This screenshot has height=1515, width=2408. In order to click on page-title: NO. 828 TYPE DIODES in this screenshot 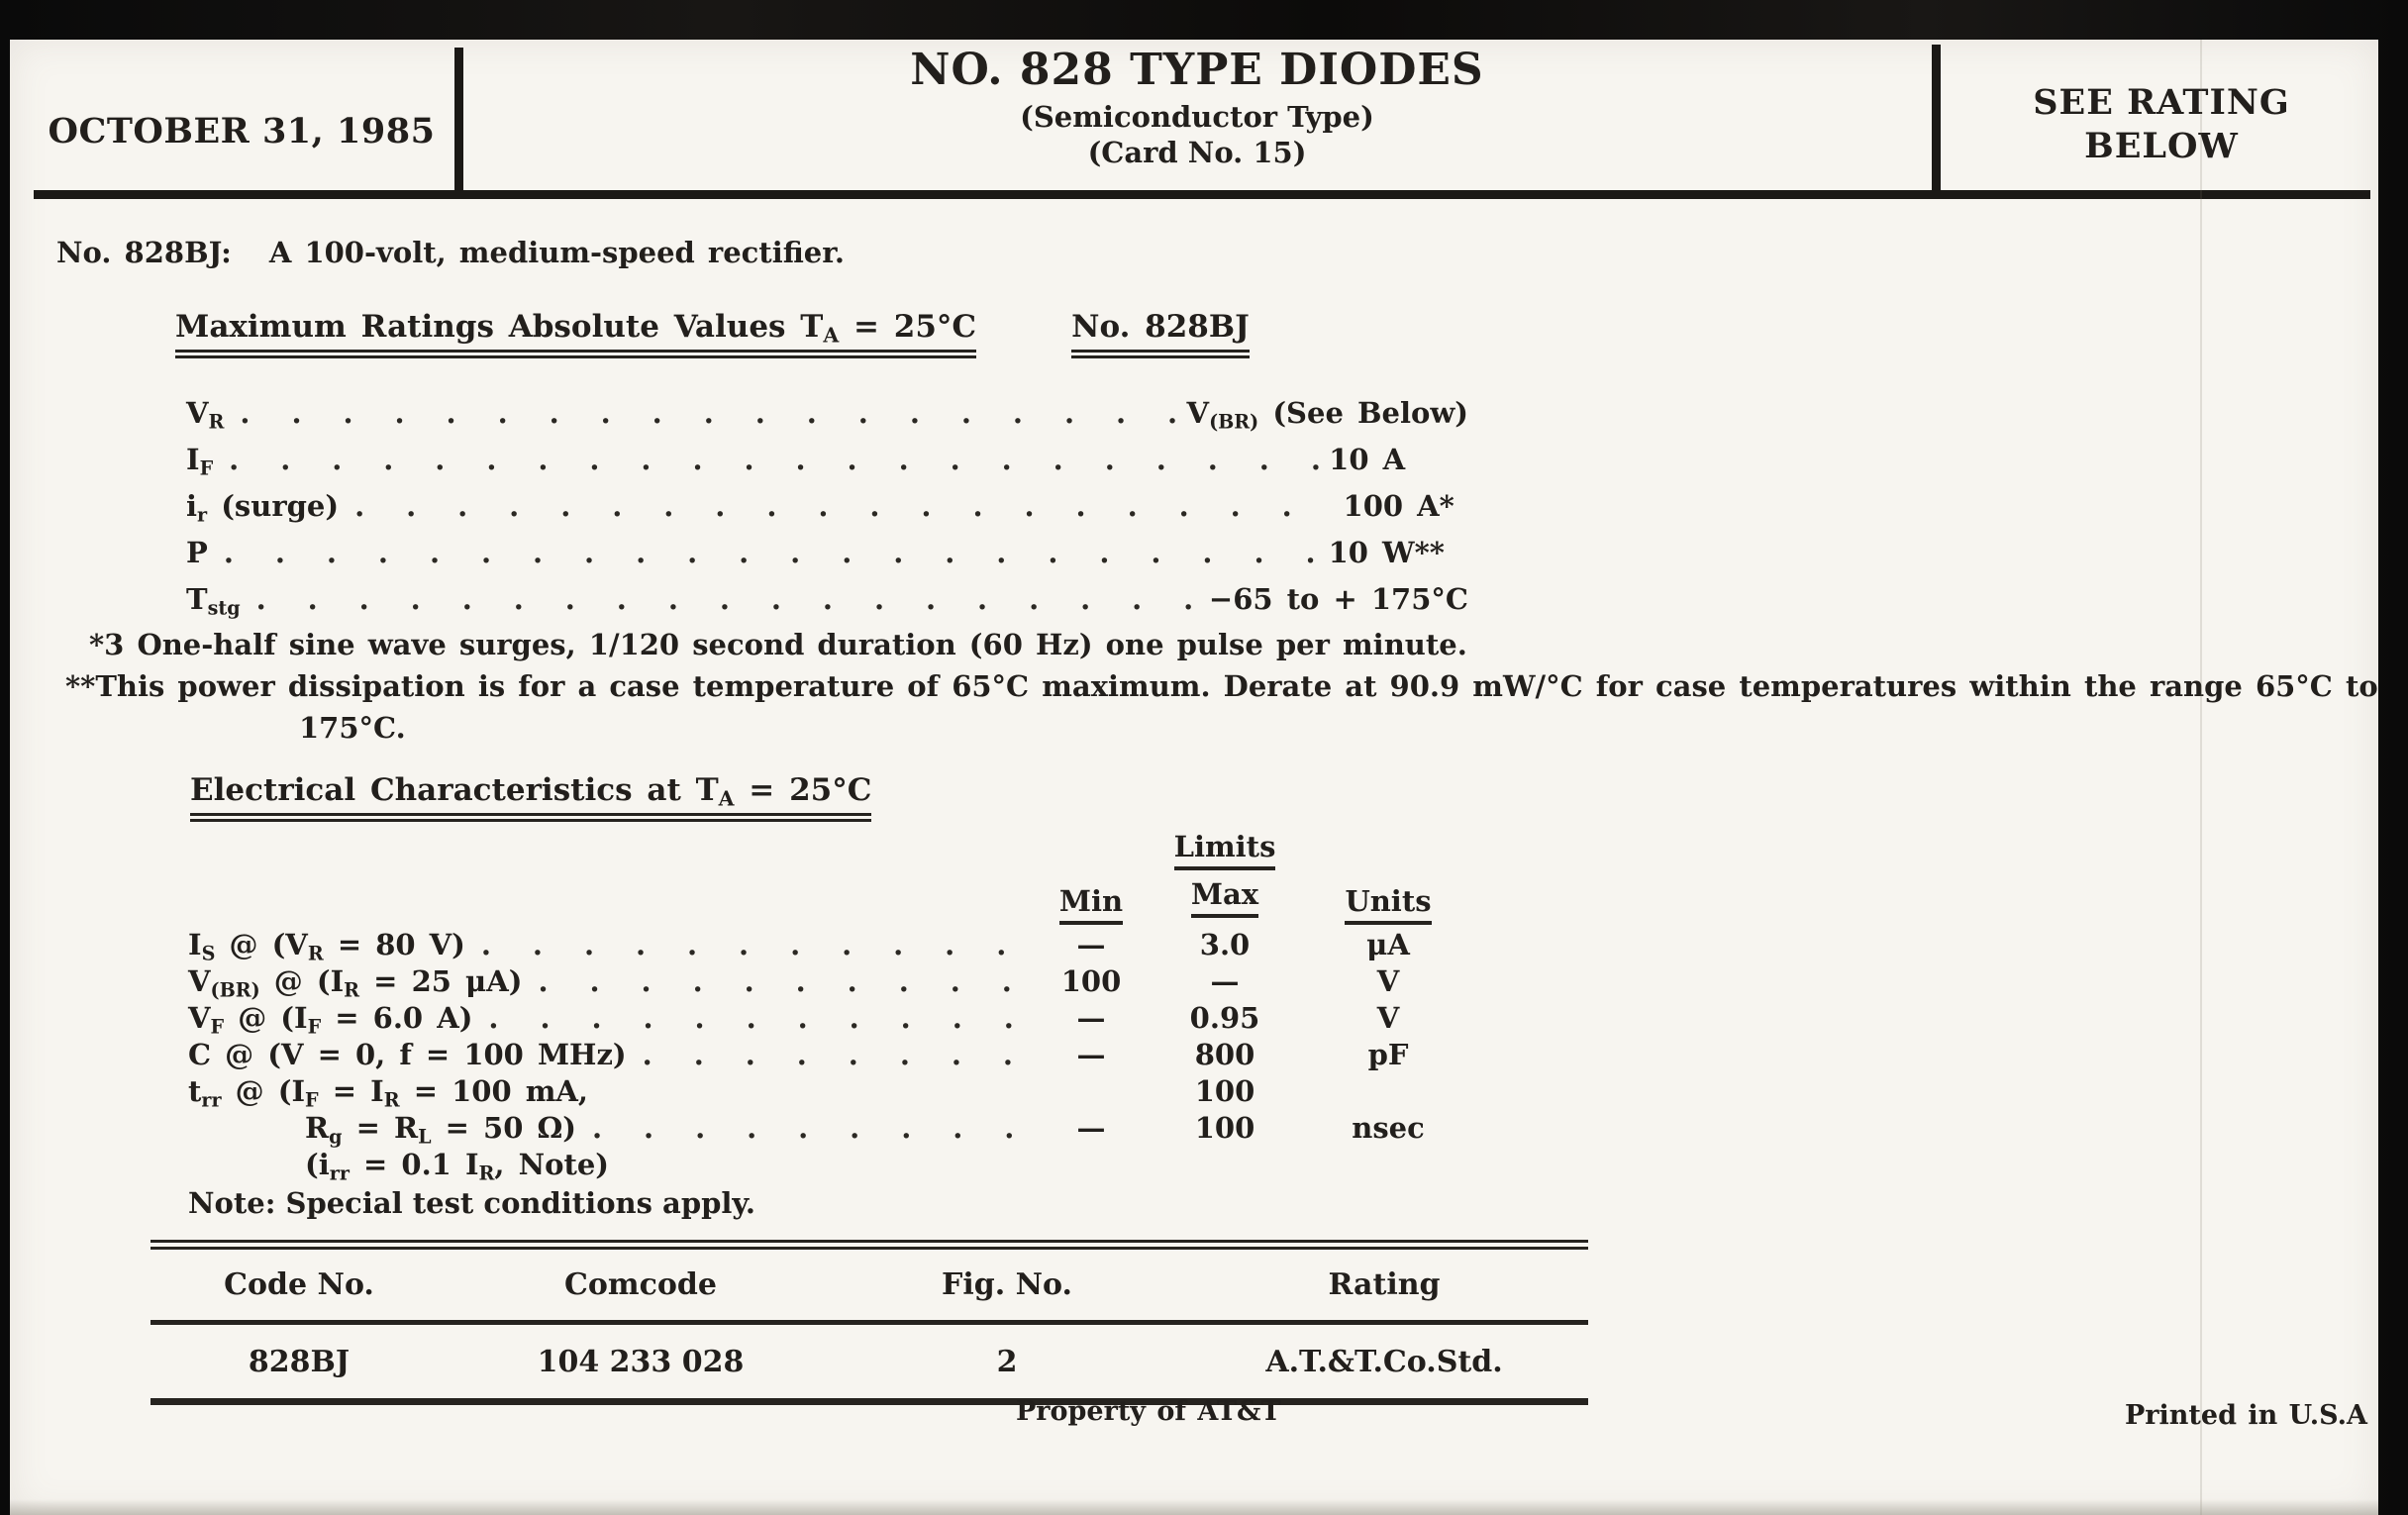, I will do `click(1197, 70)`.